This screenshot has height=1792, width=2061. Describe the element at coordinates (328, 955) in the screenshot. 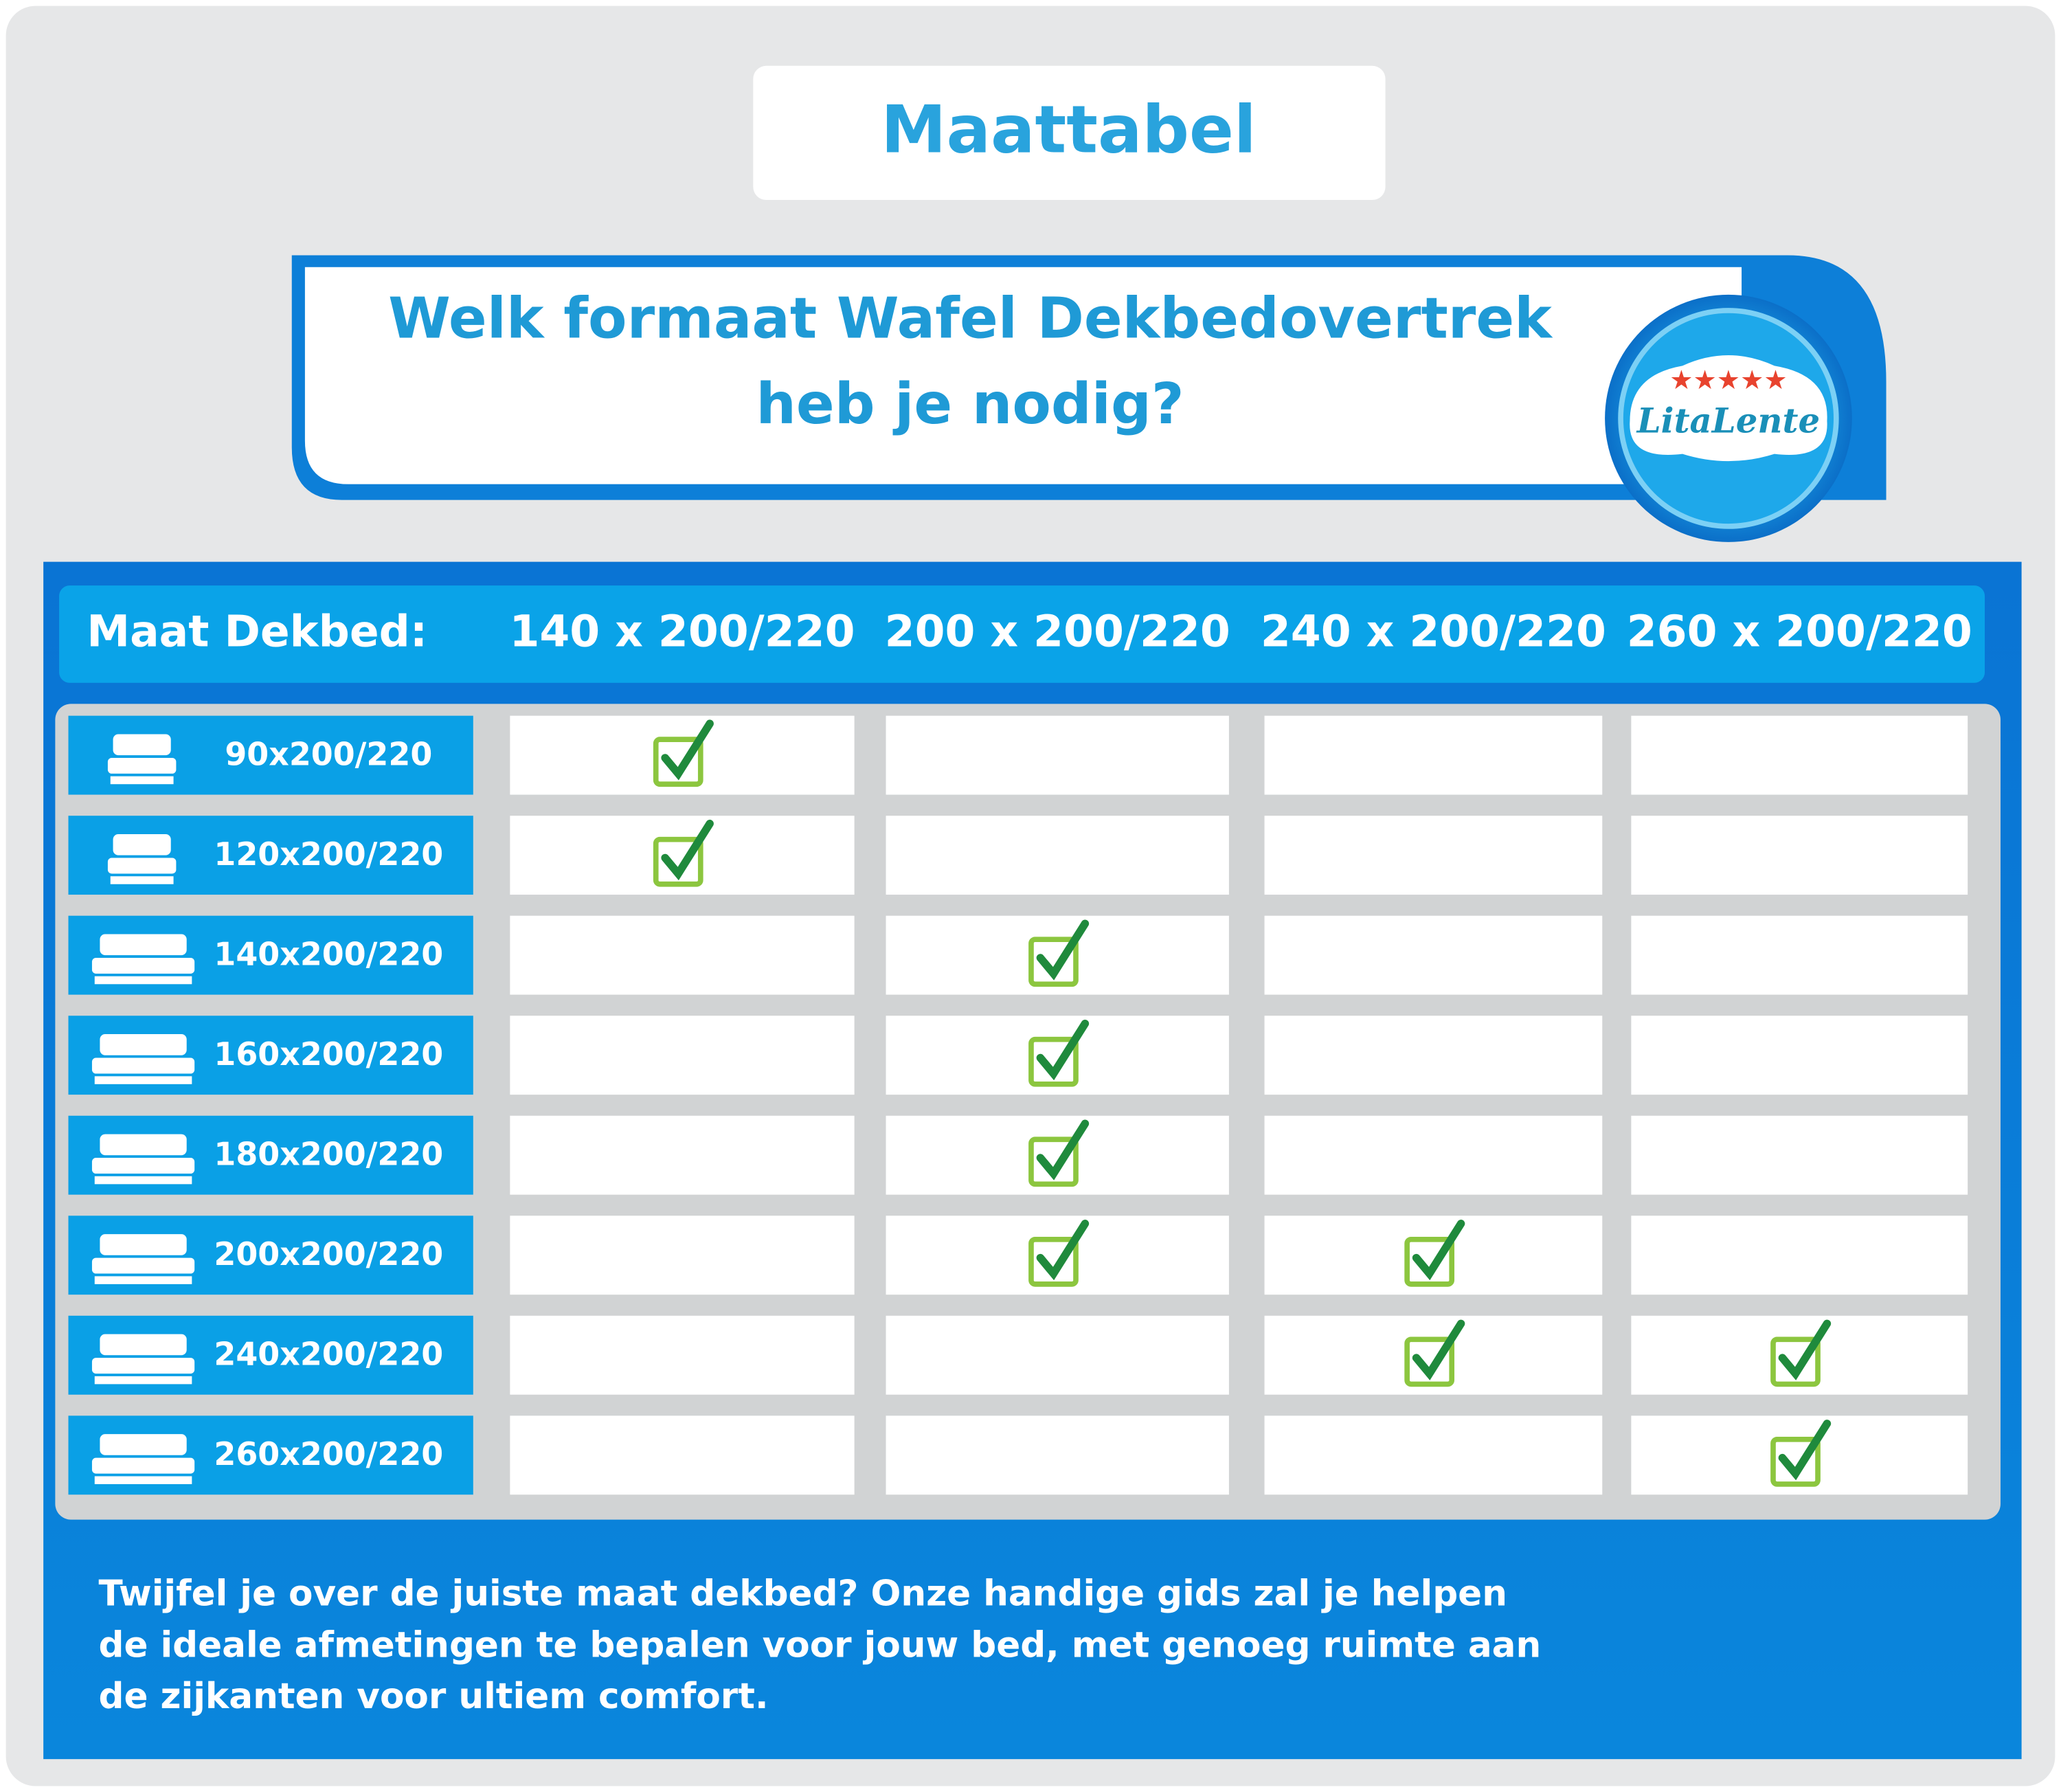

I see `row-label: 140x200/220` at that location.